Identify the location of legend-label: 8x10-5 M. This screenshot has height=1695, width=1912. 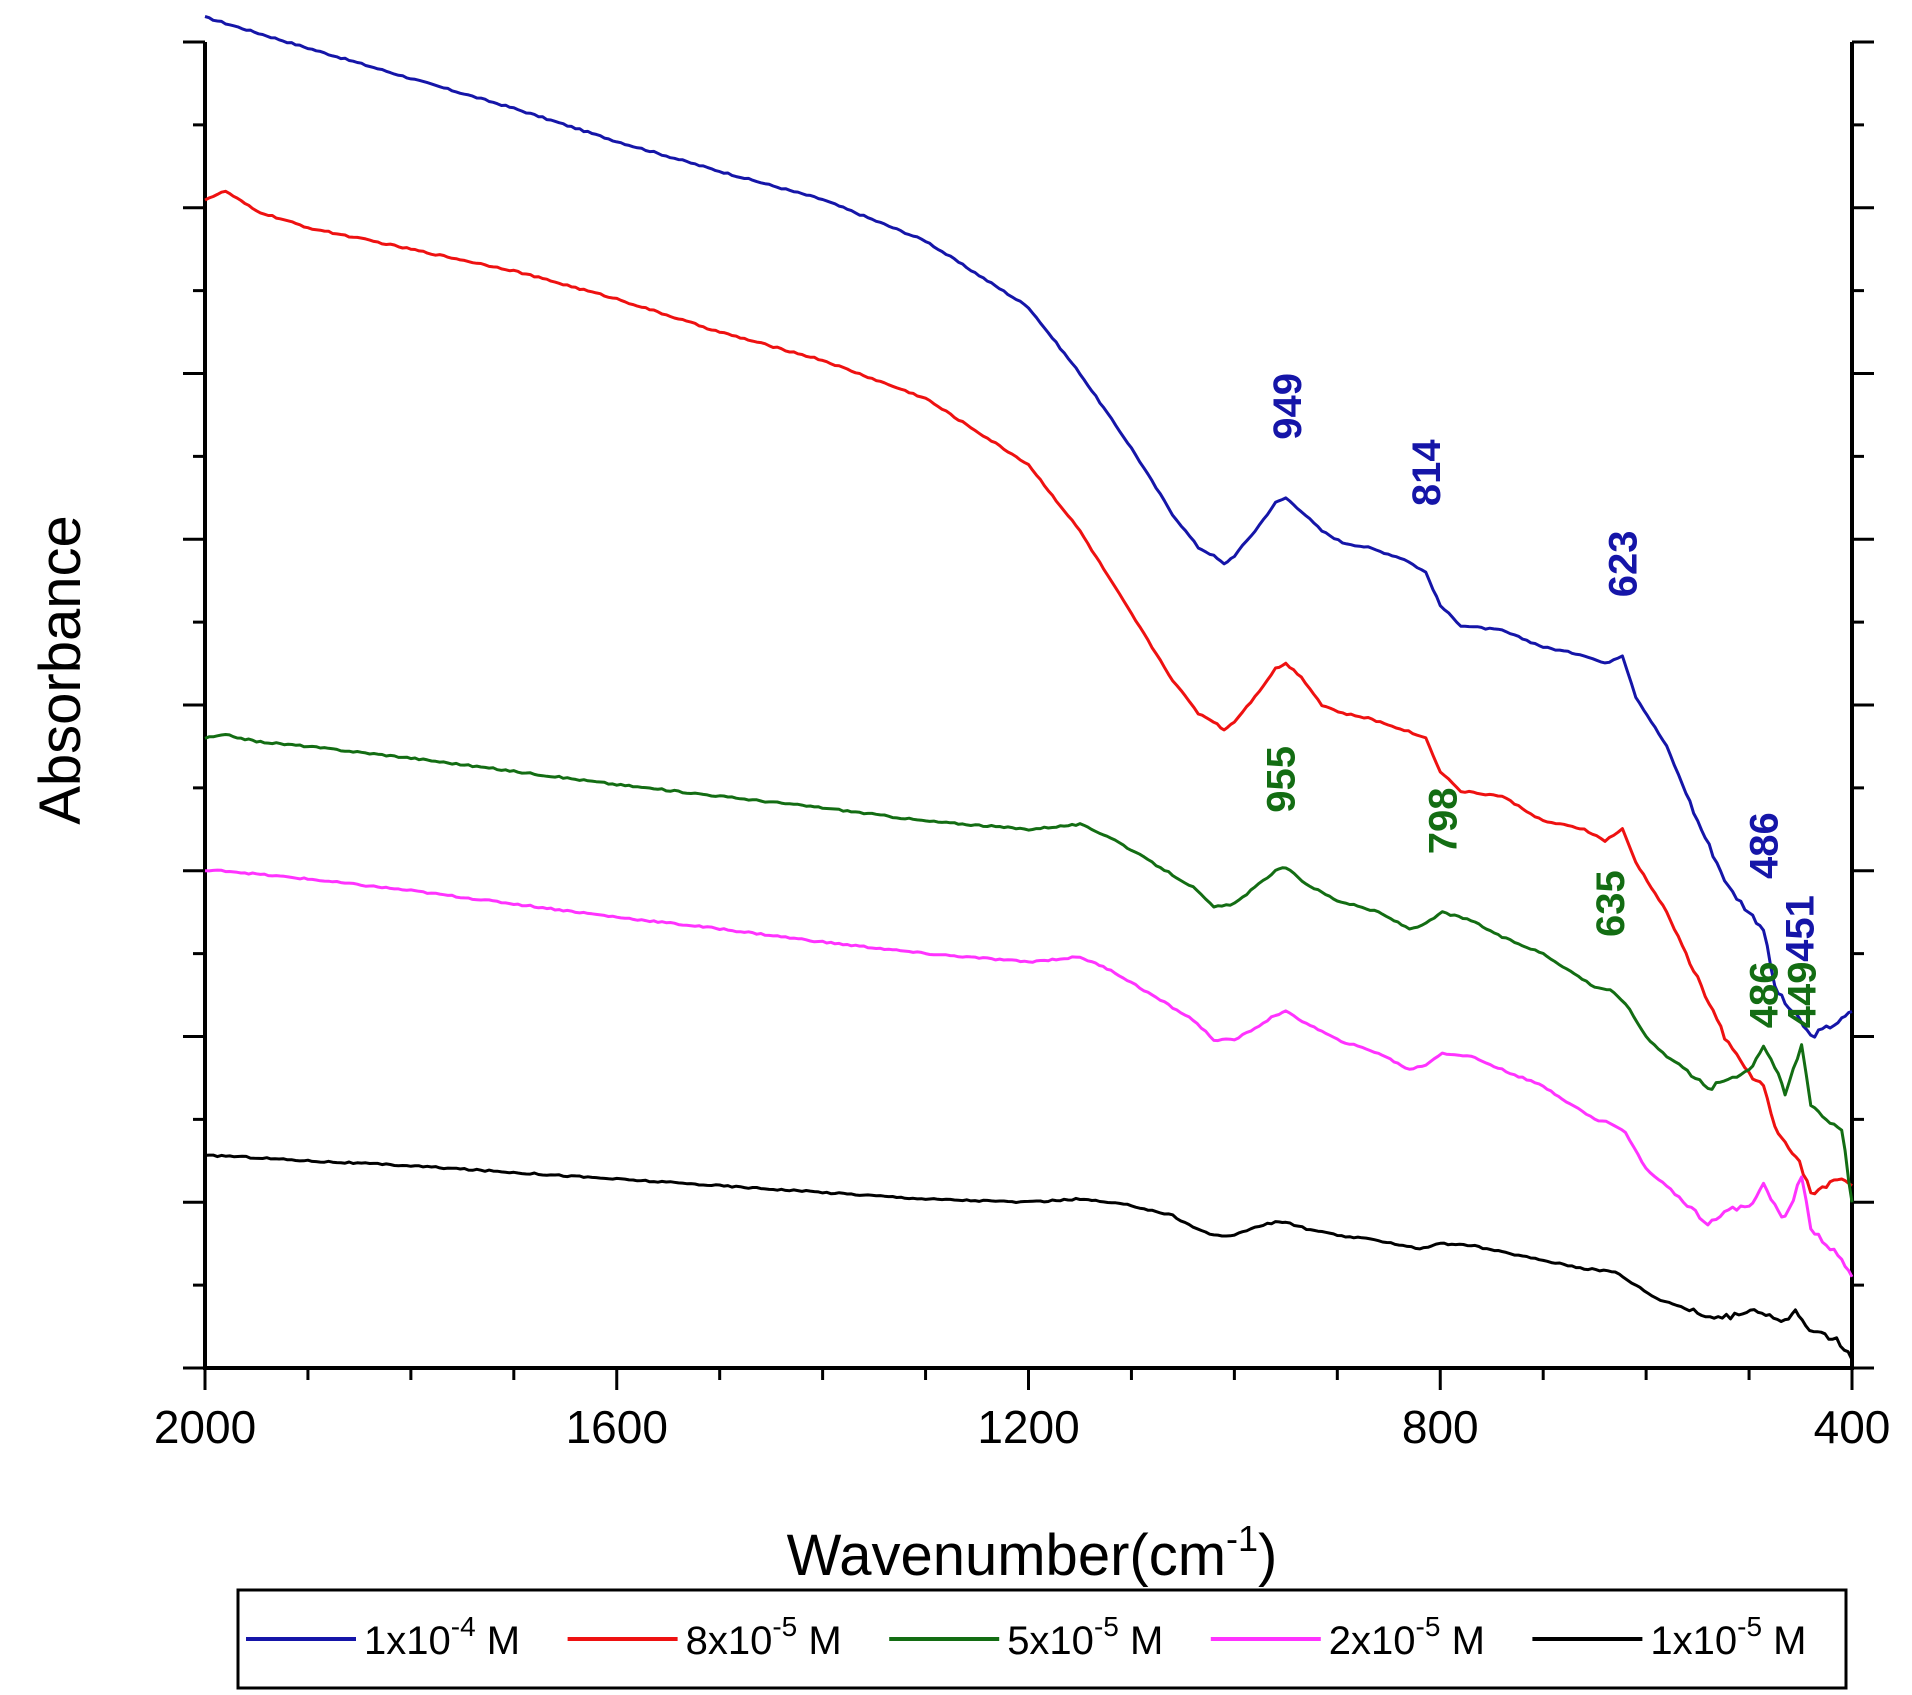
(764, 1637).